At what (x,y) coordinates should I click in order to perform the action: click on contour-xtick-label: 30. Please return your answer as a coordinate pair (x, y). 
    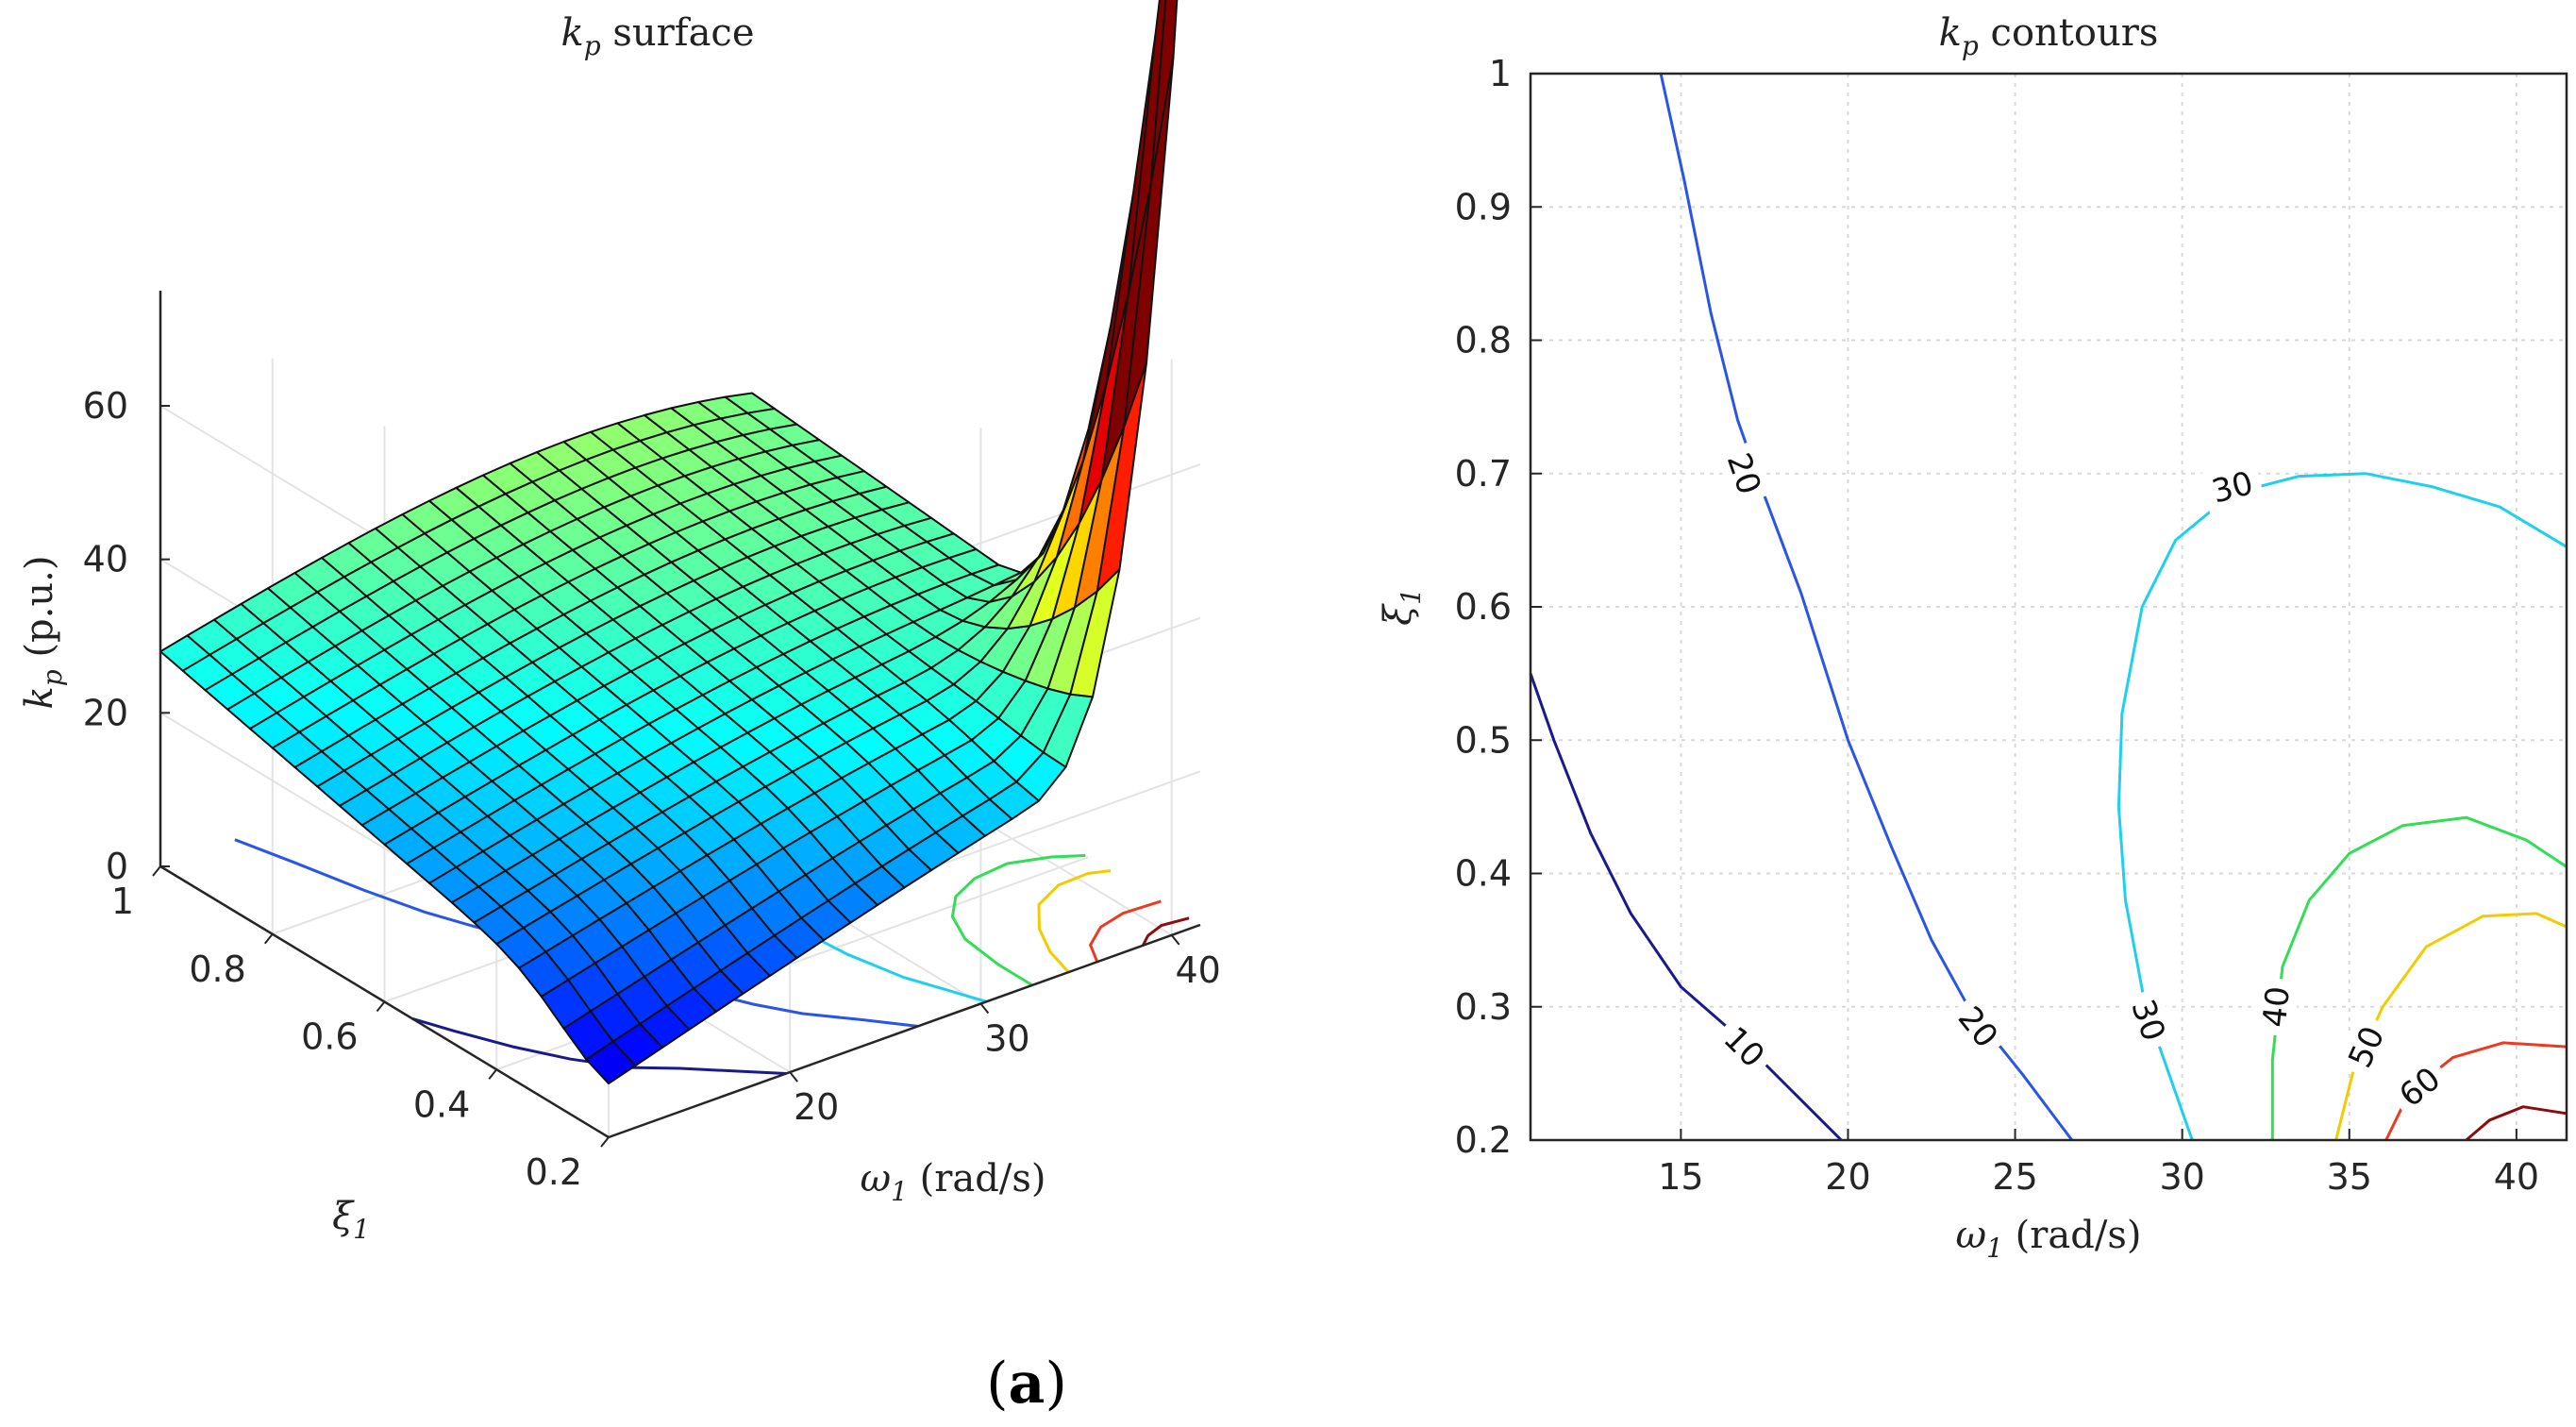
    Looking at the image, I should click on (2181, 1177).